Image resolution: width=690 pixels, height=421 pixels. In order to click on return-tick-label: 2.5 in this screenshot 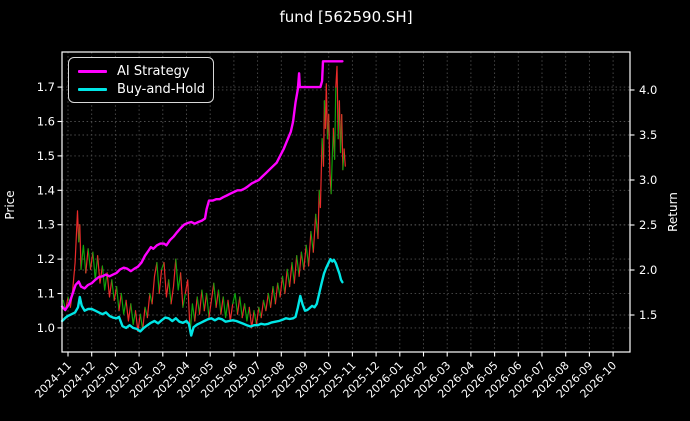, I will do `click(648, 225)`.